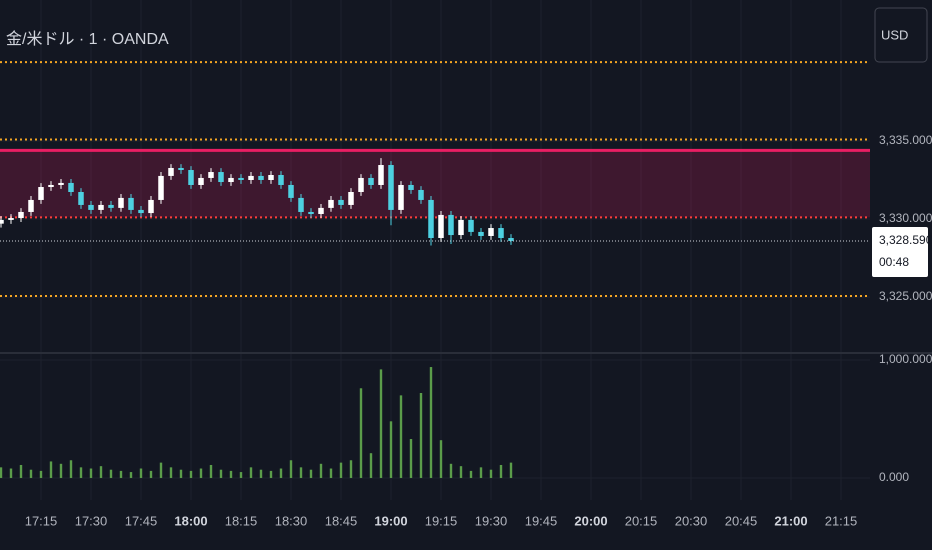 The height and width of the screenshot is (550, 932). What do you see at coordinates (491, 520) in the screenshot?
I see `x-tick-label: 19:30` at bounding box center [491, 520].